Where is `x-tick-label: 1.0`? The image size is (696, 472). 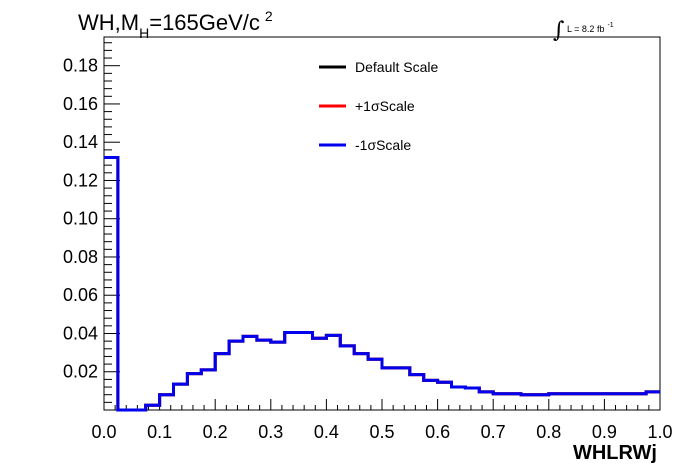 x-tick-label: 1.0 is located at coordinates (659, 432).